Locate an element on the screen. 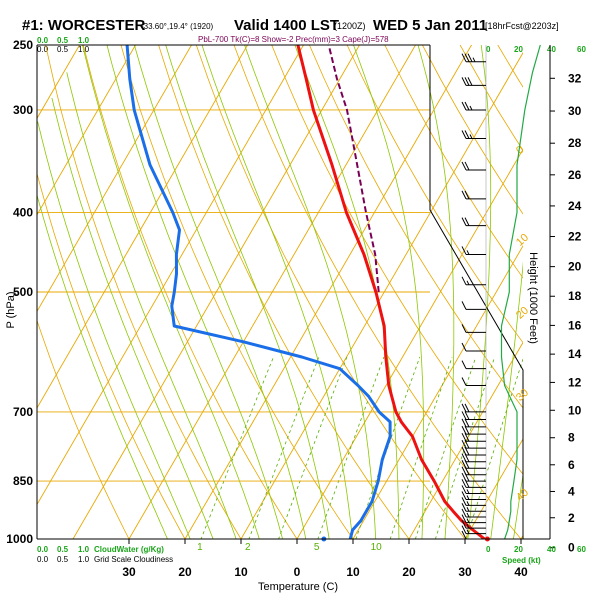 Image resolution: width=600 pixels, height=600 pixels. wind-top-label-2: 40 is located at coordinates (551, 49).